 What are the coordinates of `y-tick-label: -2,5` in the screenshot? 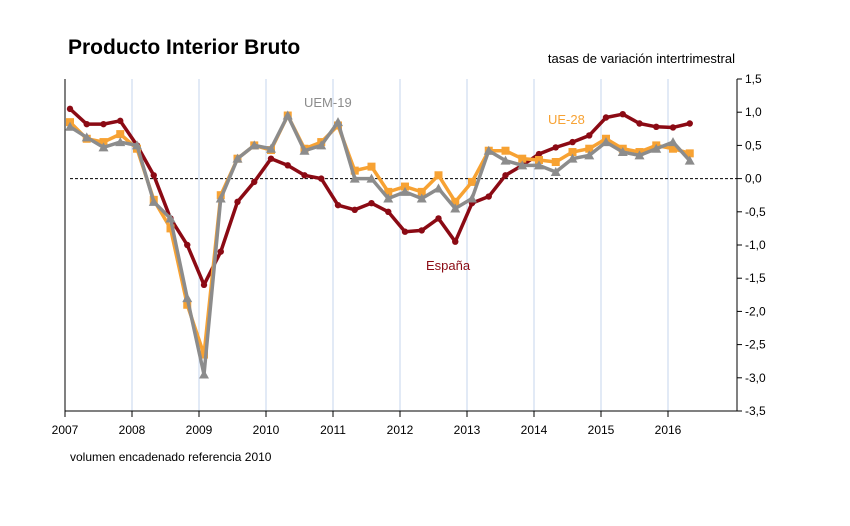 It's located at (755, 345).